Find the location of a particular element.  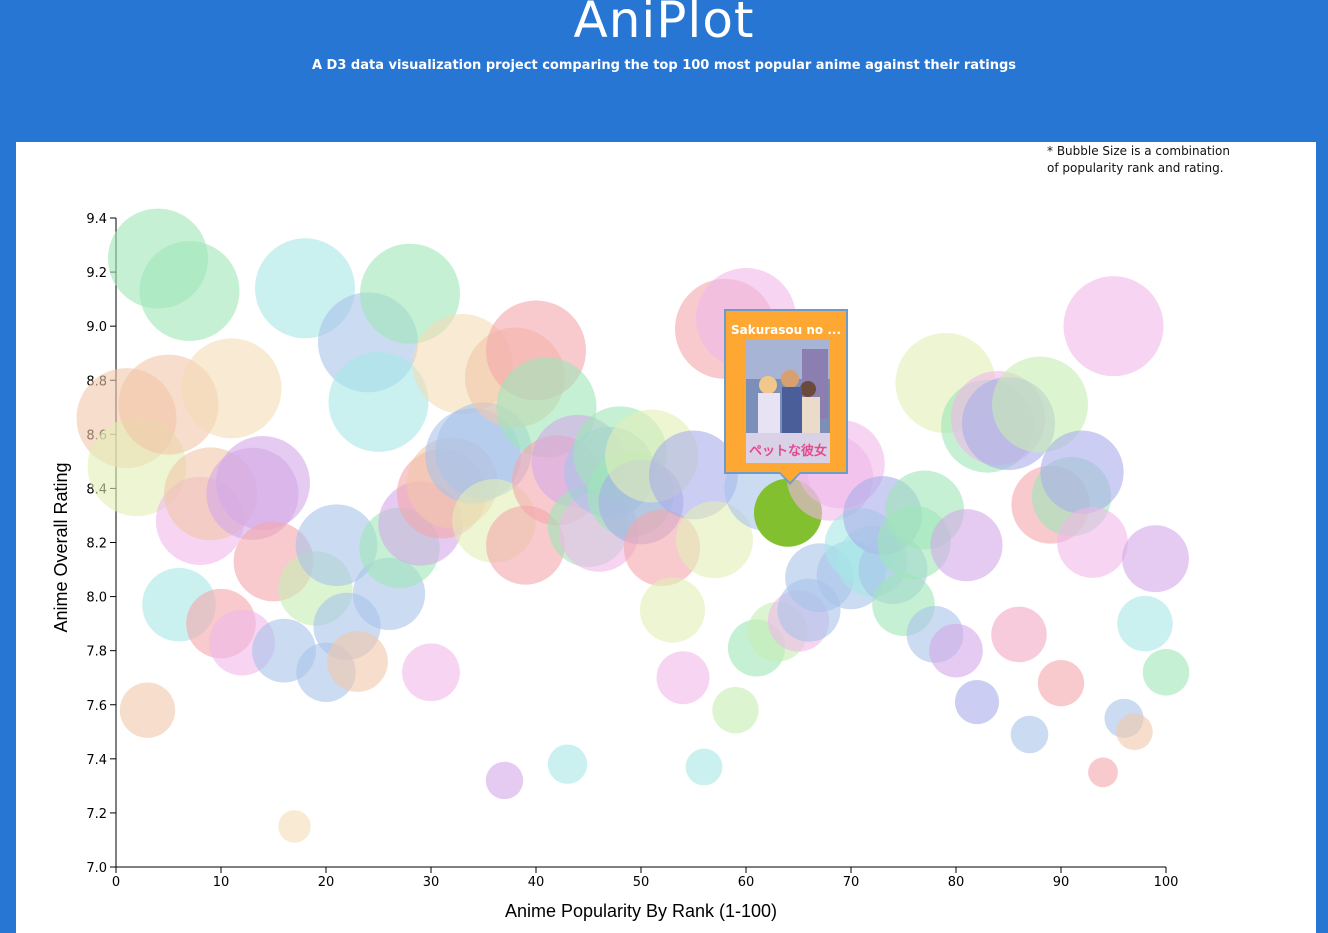

y-tick-label: 9.2 is located at coordinates (96, 273).